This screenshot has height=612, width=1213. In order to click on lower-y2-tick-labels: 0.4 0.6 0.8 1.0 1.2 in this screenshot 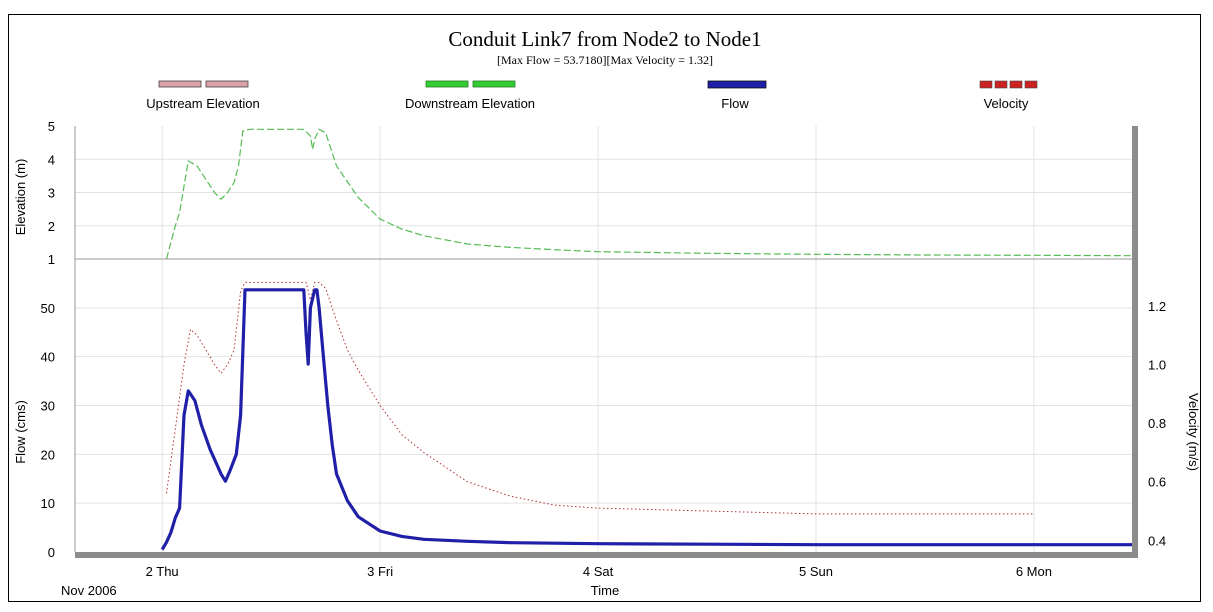, I will do `click(1157, 423)`.